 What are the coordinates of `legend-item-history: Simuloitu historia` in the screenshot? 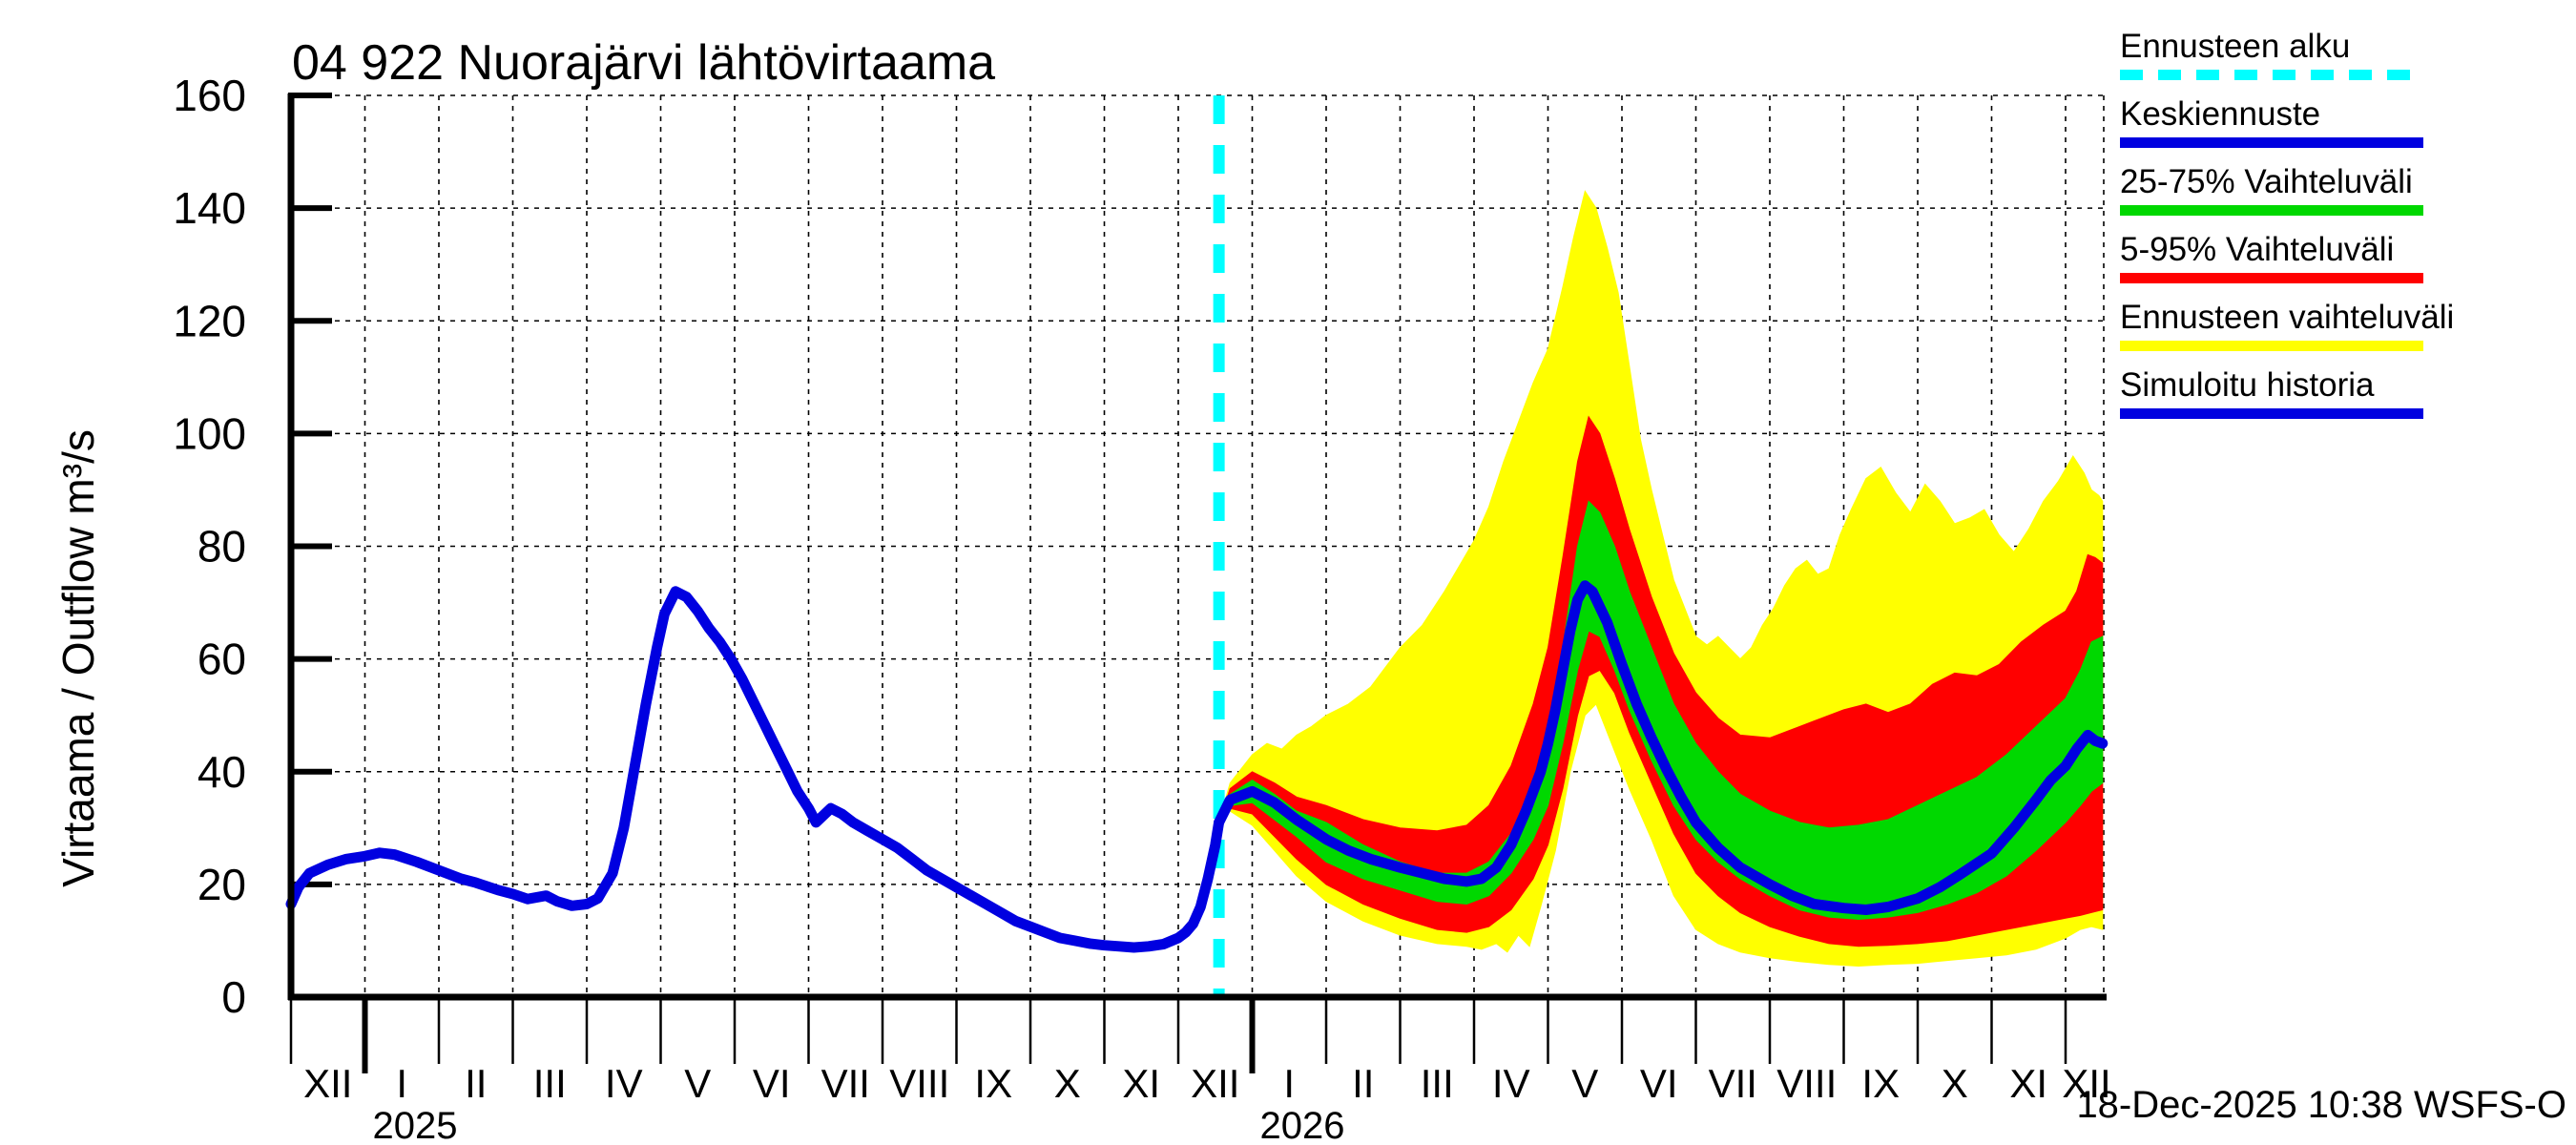 It's located at (2344, 393).